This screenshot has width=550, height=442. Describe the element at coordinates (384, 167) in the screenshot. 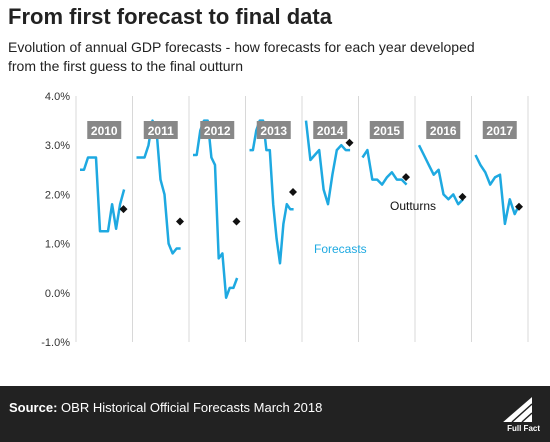

I see `forecast-line-2015` at that location.